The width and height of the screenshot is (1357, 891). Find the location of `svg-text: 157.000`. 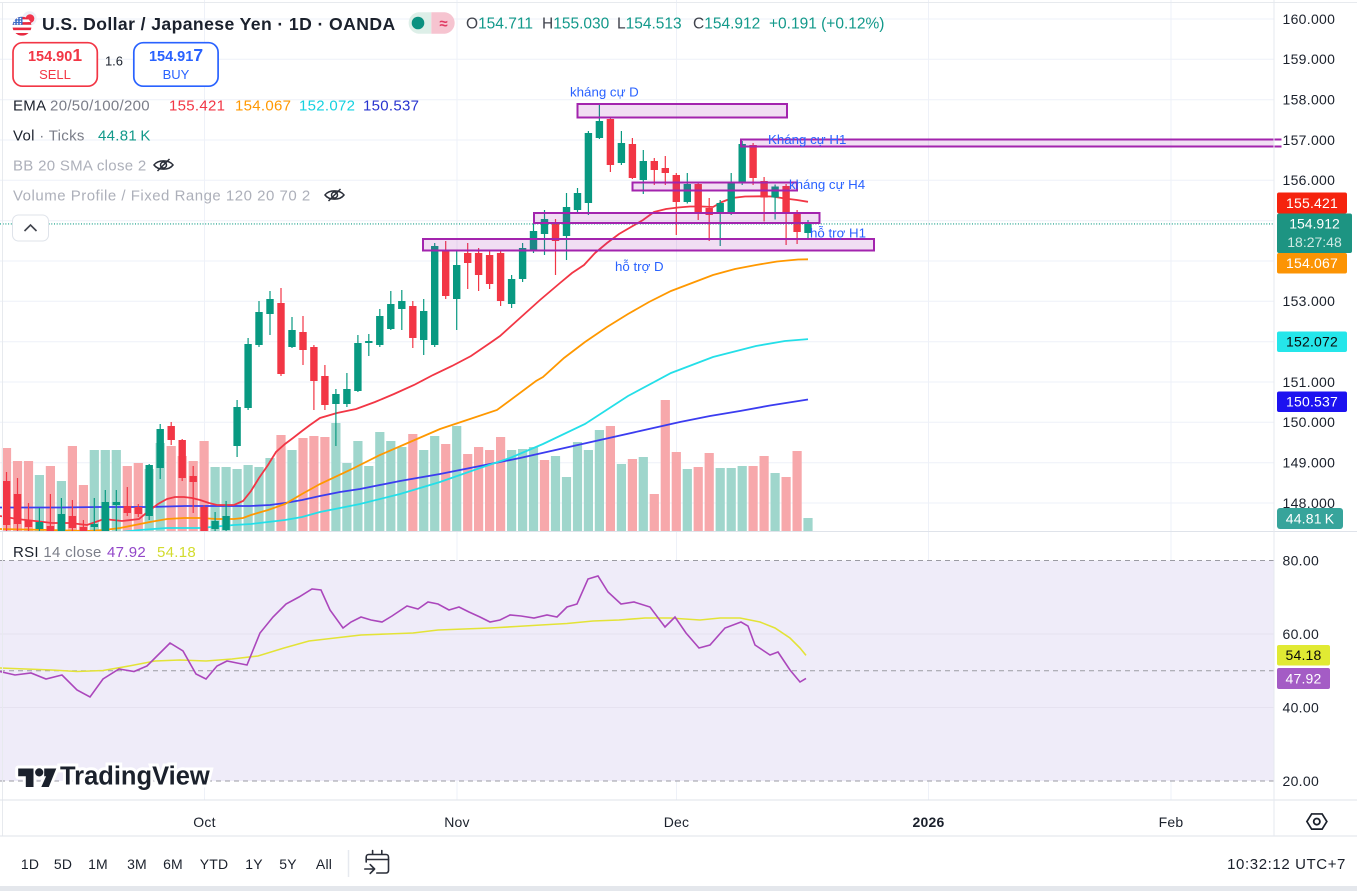

svg-text: 157.000 is located at coordinates (1309, 140).